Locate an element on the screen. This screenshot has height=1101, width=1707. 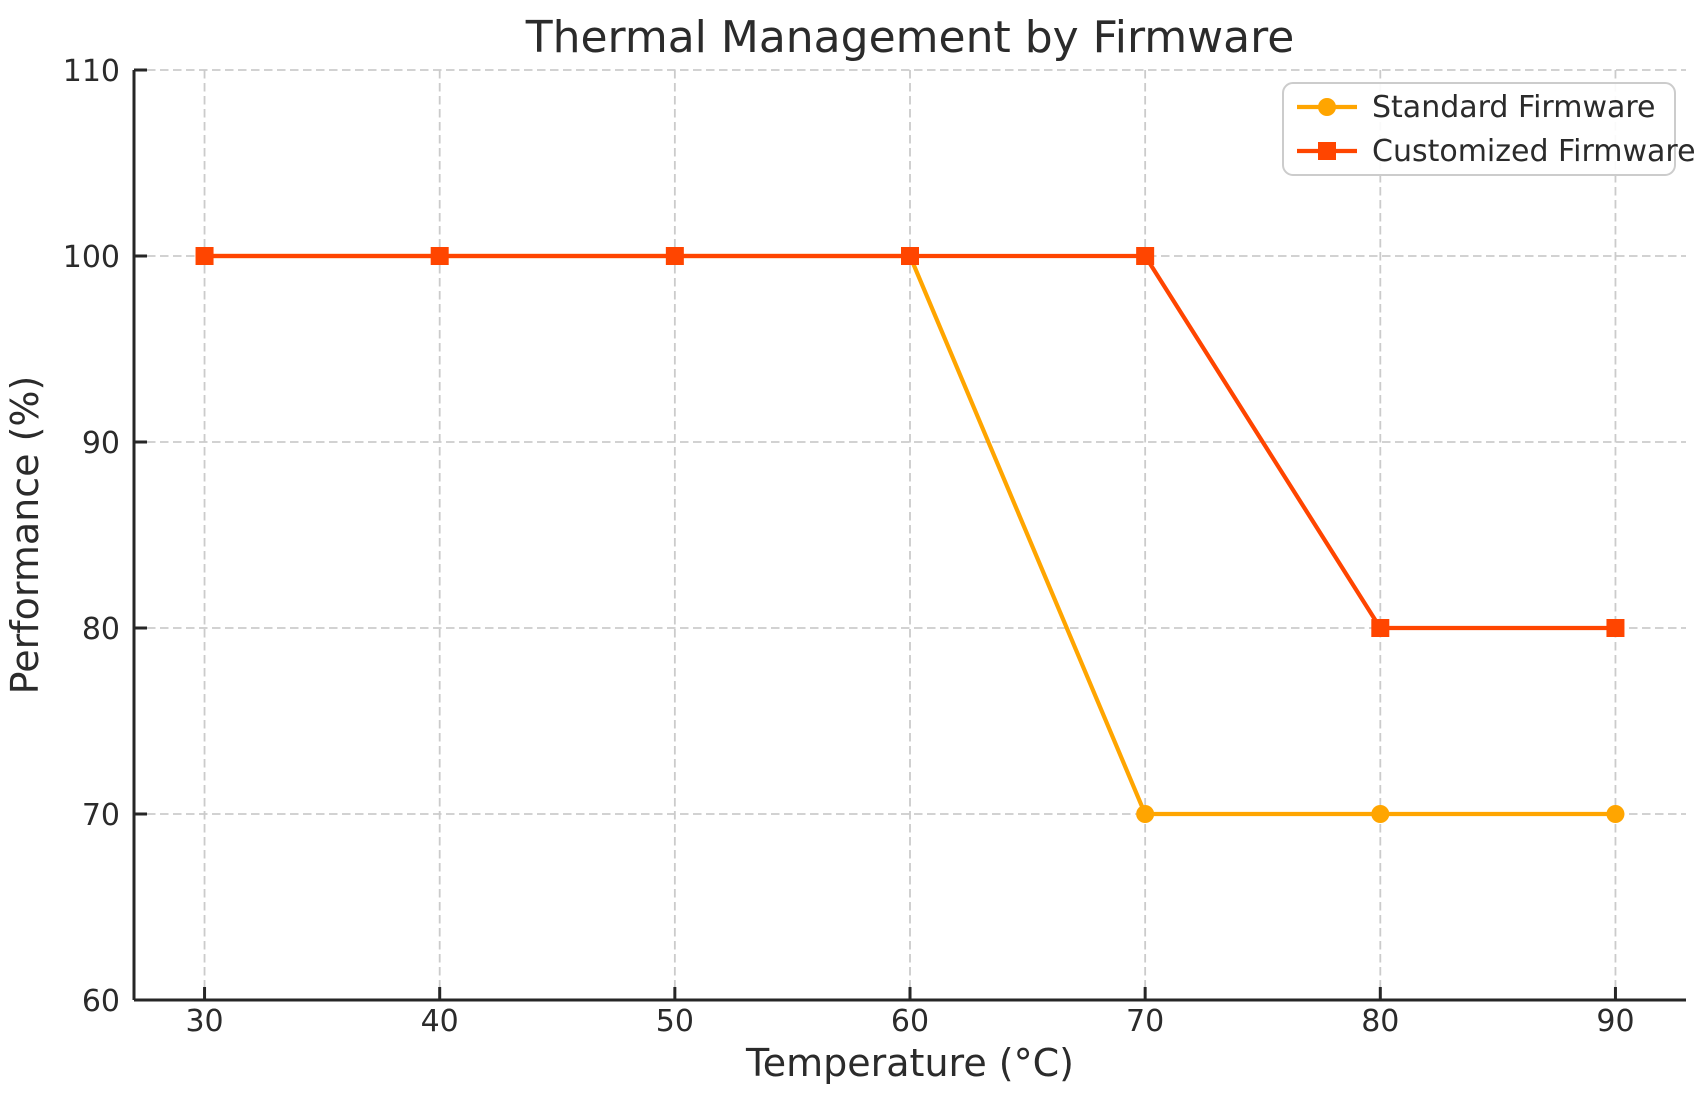
x-tick-label-80: 80 is located at coordinates (1380, 1021).